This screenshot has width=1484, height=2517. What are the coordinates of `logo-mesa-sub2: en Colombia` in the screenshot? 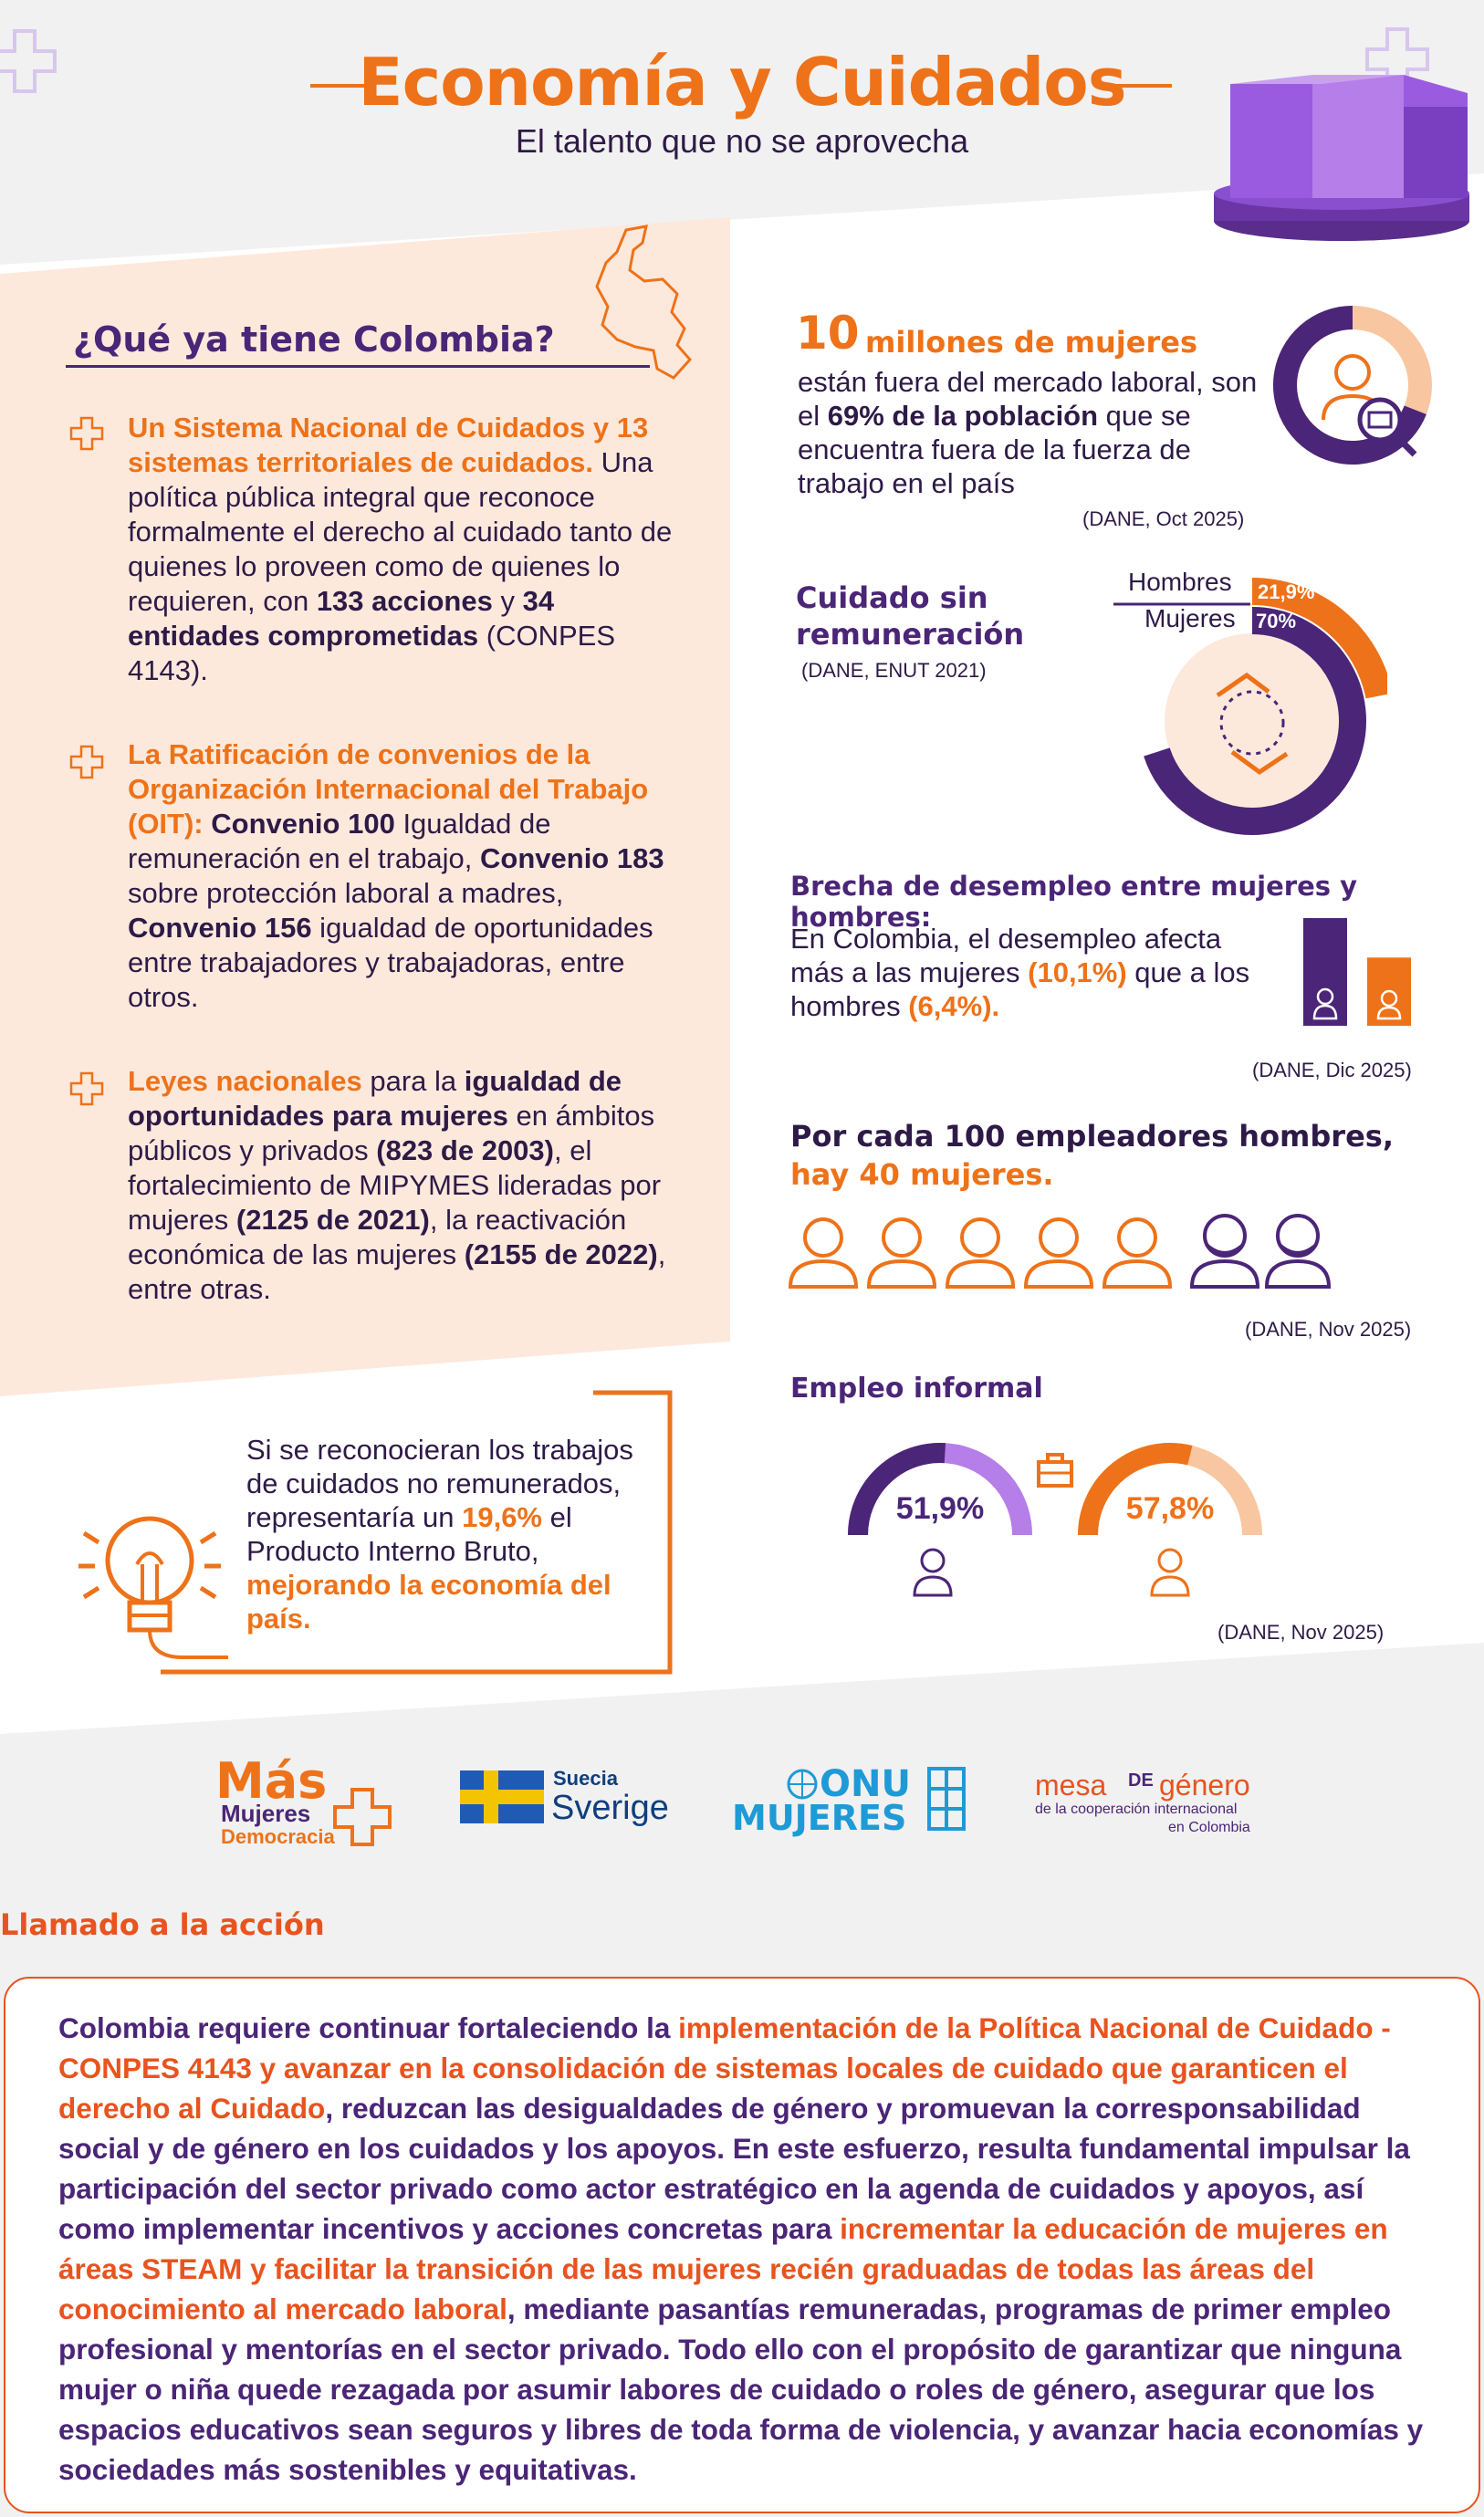 It's located at (1209, 1827).